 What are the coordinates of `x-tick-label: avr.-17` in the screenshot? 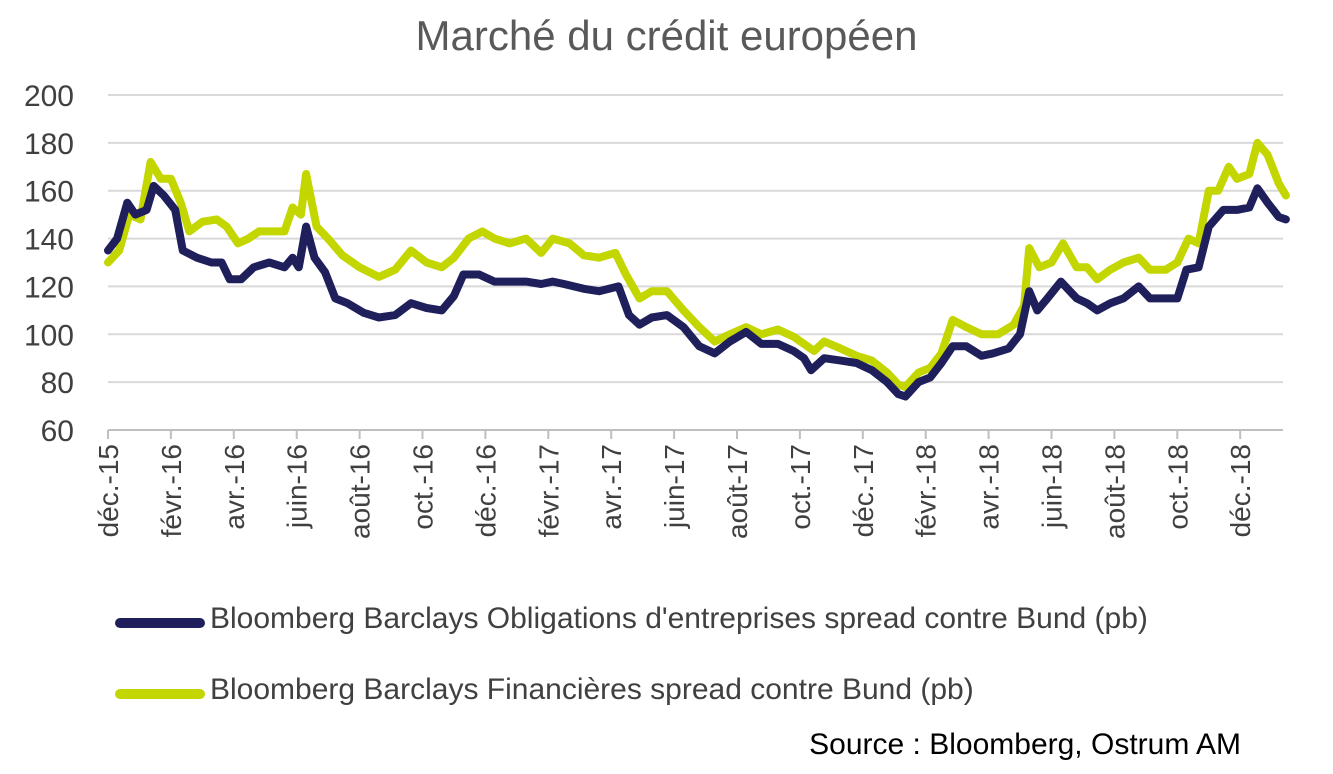 It's located at (611, 487).